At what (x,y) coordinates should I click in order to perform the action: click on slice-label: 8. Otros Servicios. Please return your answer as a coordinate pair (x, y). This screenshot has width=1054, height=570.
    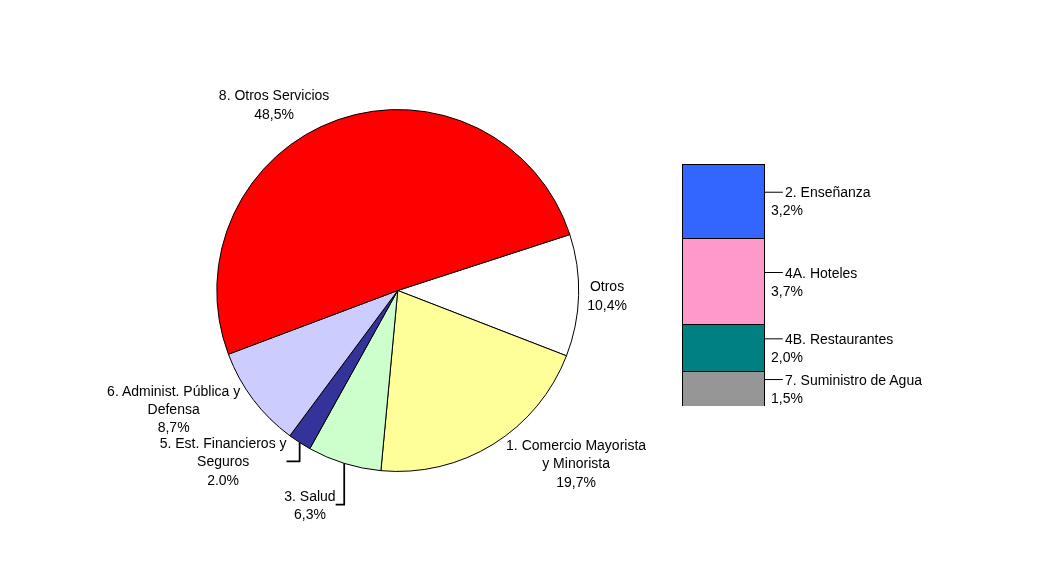
    Looking at the image, I should click on (274, 95).